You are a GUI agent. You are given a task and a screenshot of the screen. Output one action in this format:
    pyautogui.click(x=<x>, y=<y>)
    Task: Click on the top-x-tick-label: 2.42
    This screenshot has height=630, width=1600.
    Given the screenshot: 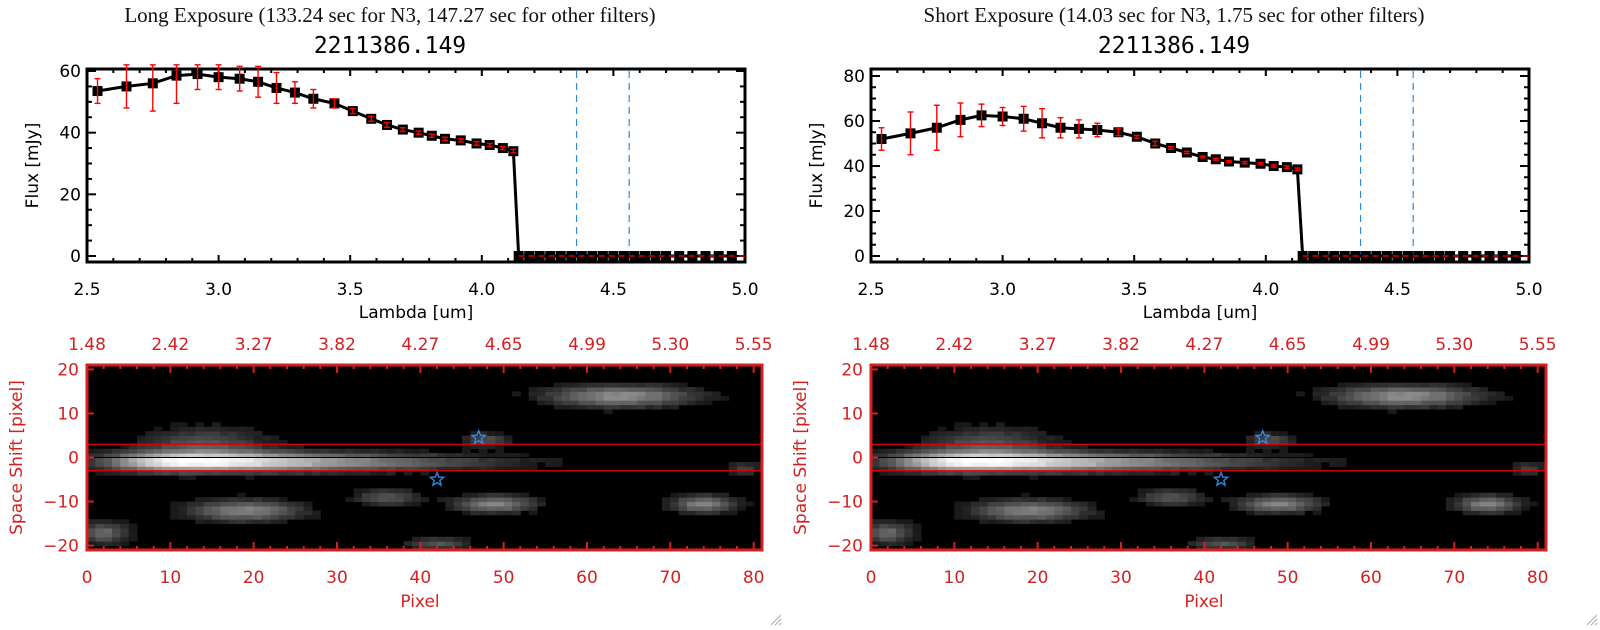 What is the action you would take?
    pyautogui.click(x=954, y=345)
    